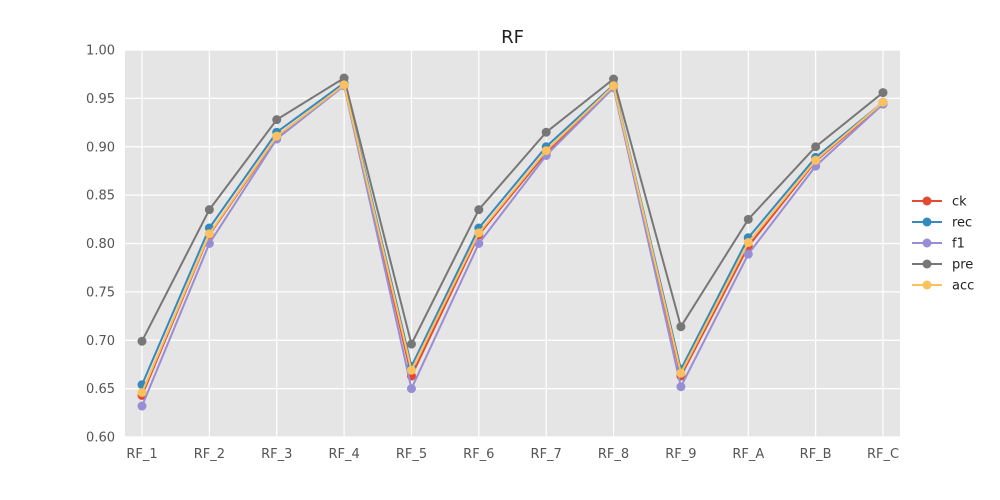 The image size is (1000, 500). I want to click on x-tick-label: RF_C, so click(883, 454).